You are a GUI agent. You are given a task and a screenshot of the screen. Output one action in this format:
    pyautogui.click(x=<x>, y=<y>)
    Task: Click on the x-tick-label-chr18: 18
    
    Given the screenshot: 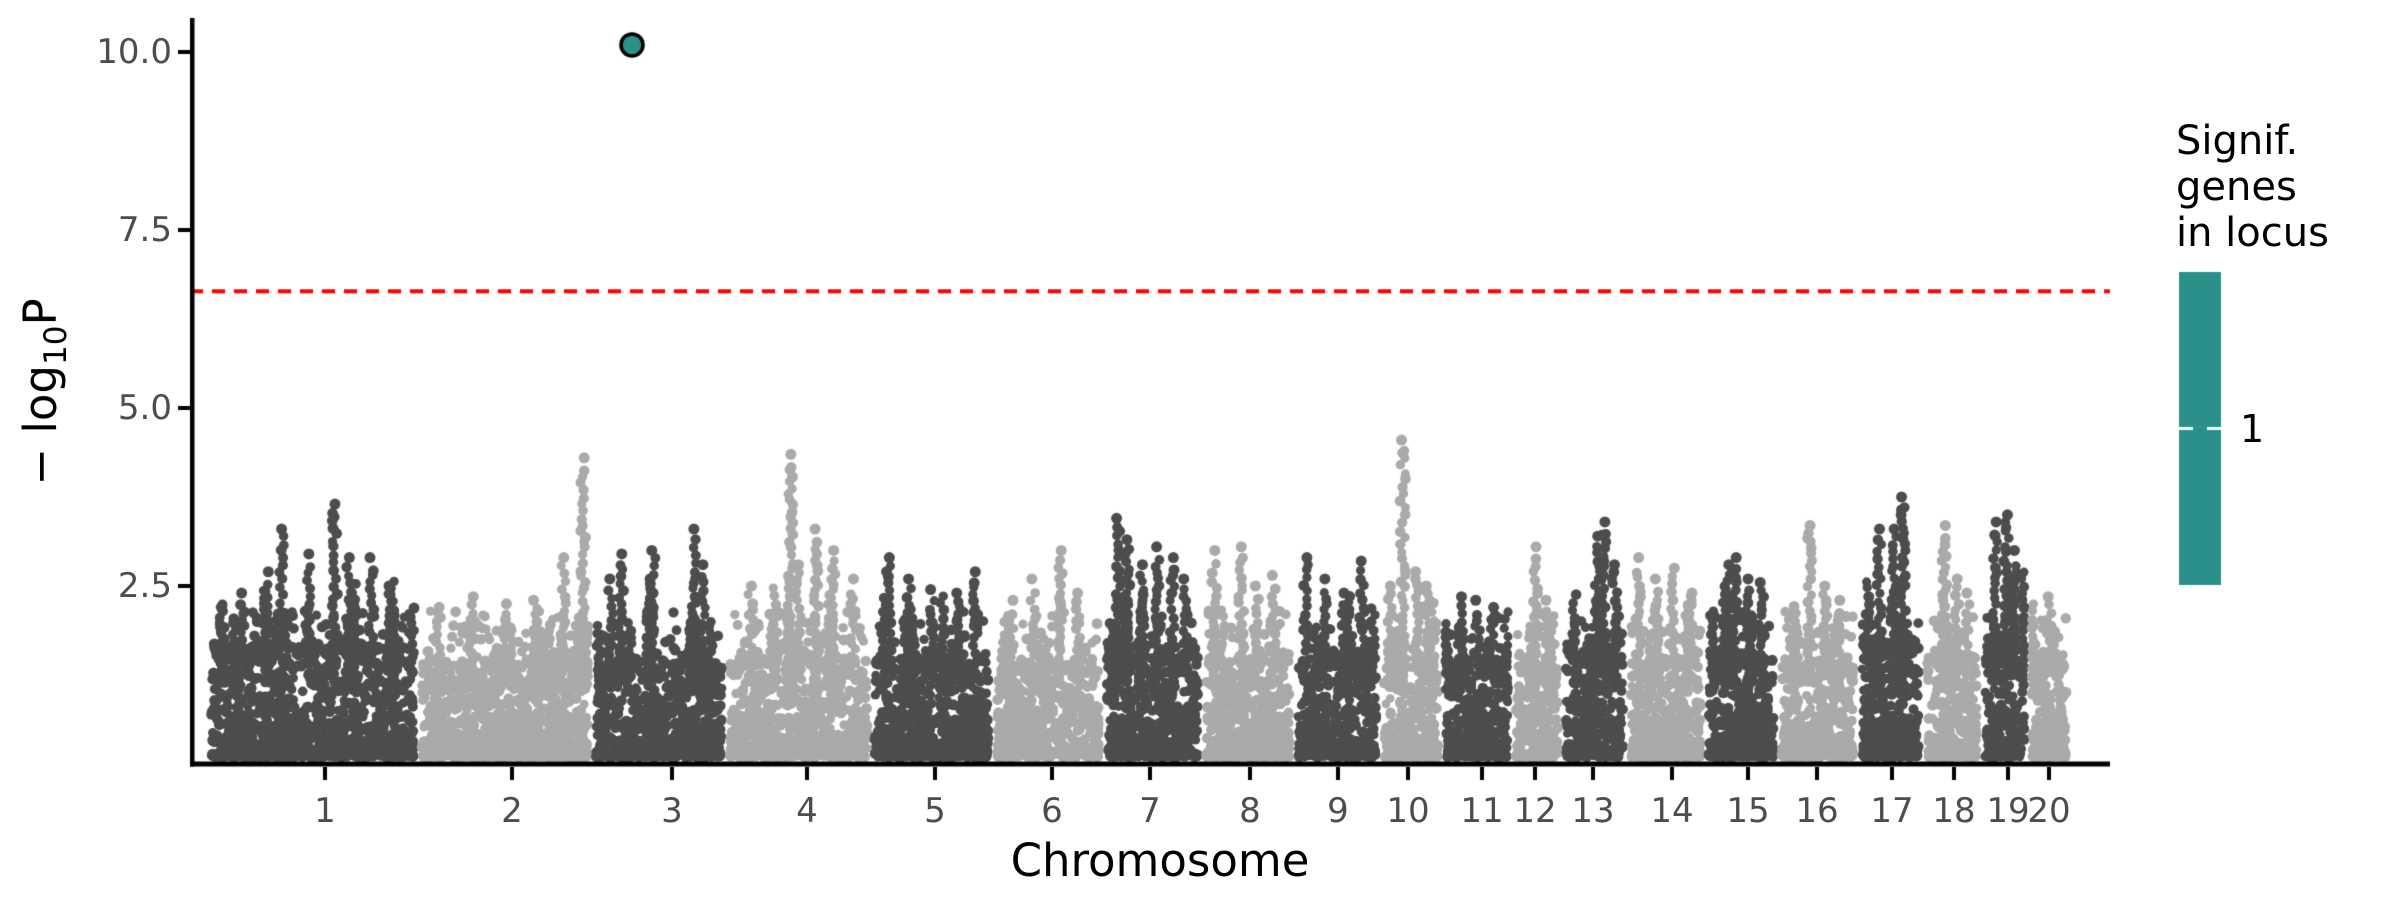 What is the action you would take?
    pyautogui.click(x=1954, y=811)
    